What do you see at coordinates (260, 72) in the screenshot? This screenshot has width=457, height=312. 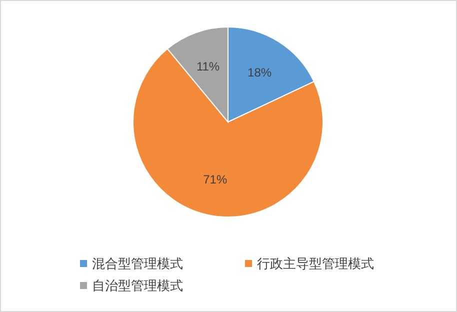 I see `data-label: 18%` at bounding box center [260, 72].